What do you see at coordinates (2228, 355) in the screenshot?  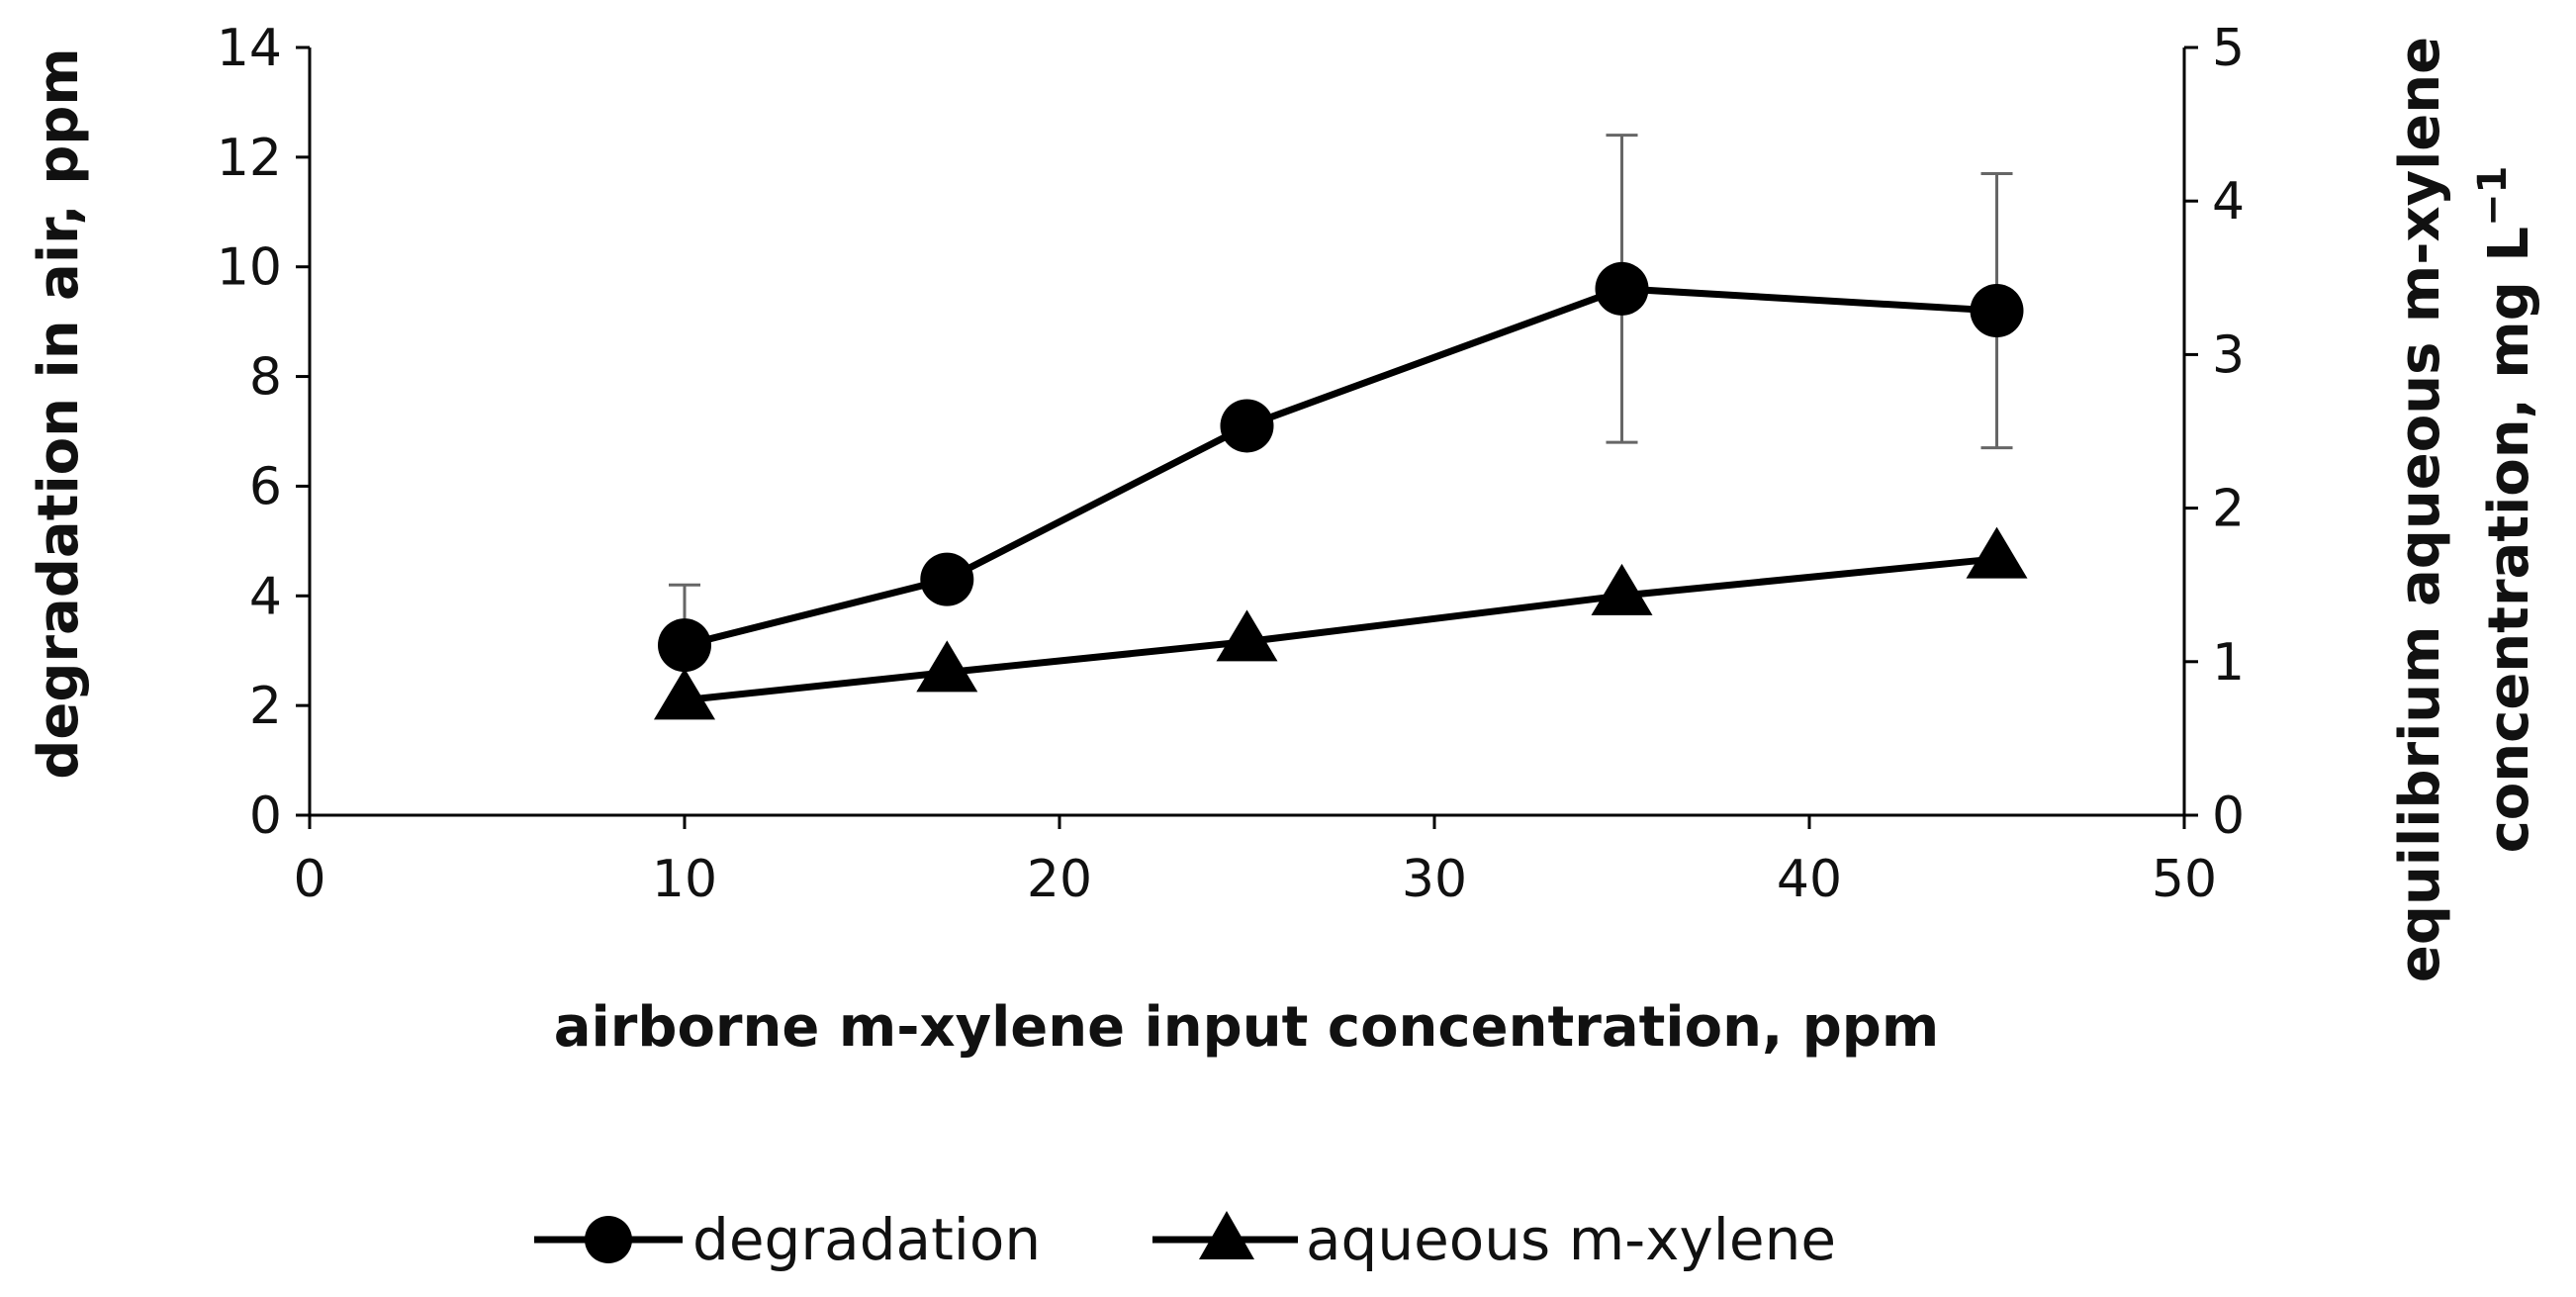 I see `y2-tick-label: 3` at bounding box center [2228, 355].